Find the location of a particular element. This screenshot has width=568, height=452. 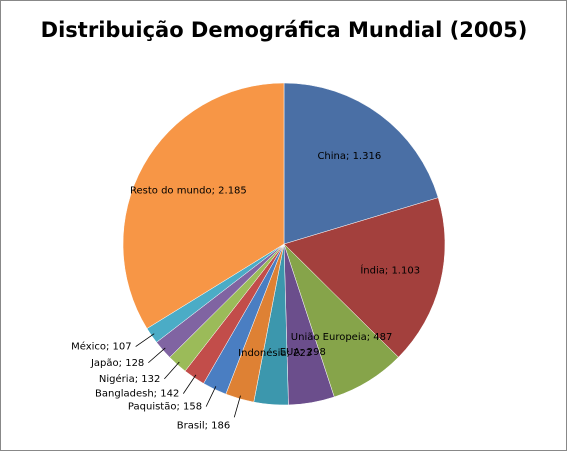

data-label: Nigéria; 132 is located at coordinates (129, 379).